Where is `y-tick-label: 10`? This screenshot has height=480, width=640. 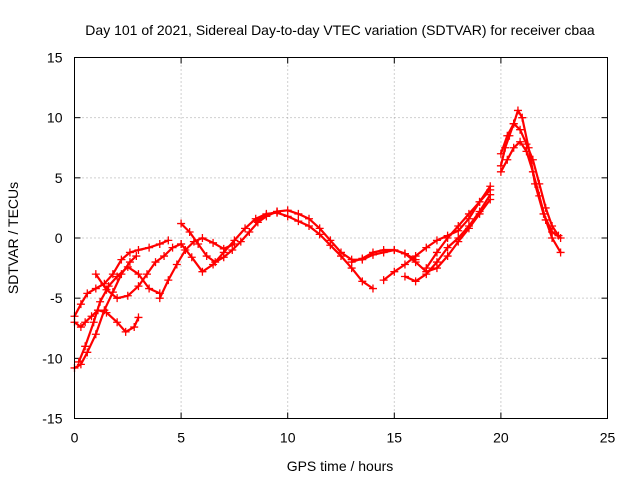 y-tick-label: 10 is located at coordinates (55, 118).